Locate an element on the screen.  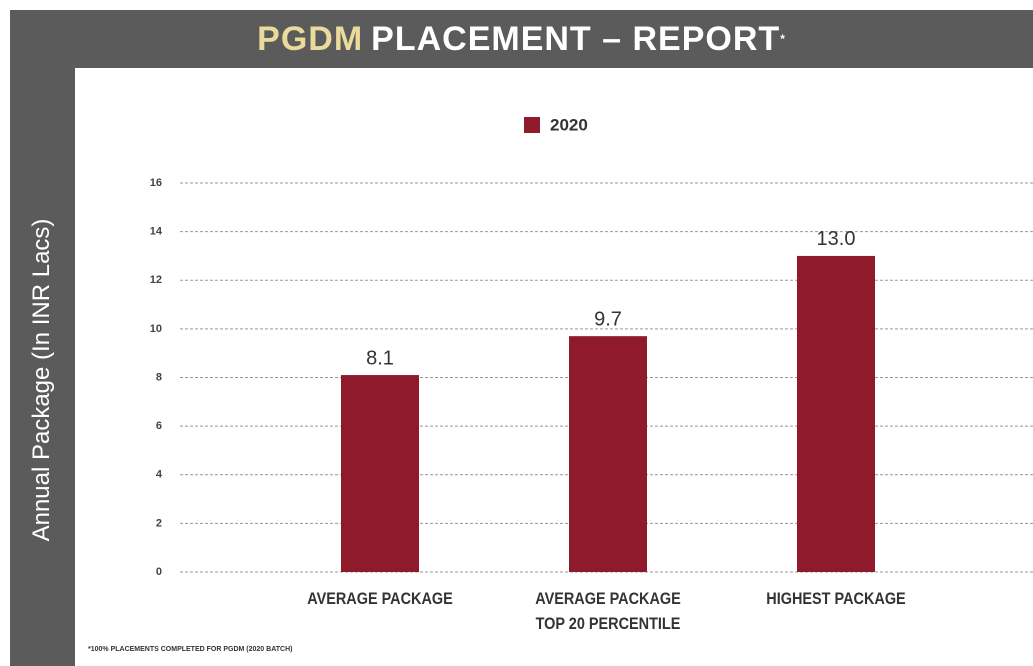
y-tick-label: 12 is located at coordinates (156, 280).